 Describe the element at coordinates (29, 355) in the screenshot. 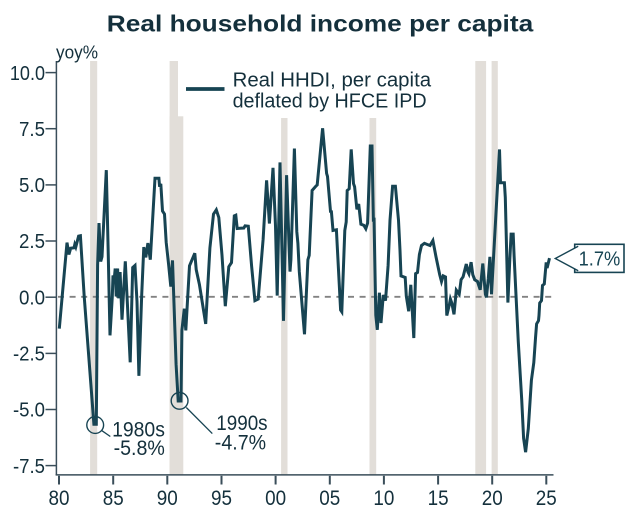

I see `svg-text: -2.5` at that location.